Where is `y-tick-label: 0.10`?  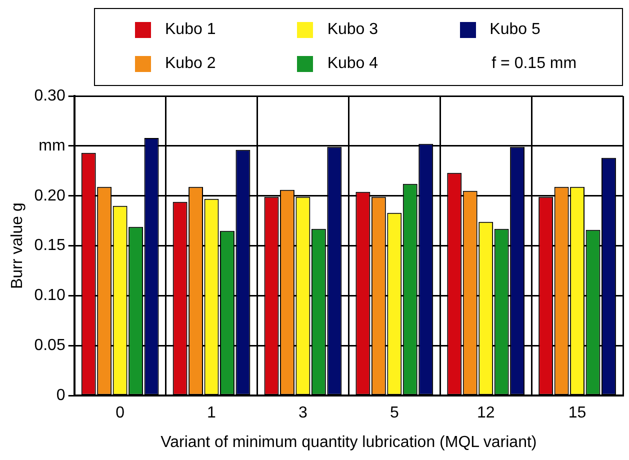 y-tick-label: 0.10 is located at coordinates (50, 295).